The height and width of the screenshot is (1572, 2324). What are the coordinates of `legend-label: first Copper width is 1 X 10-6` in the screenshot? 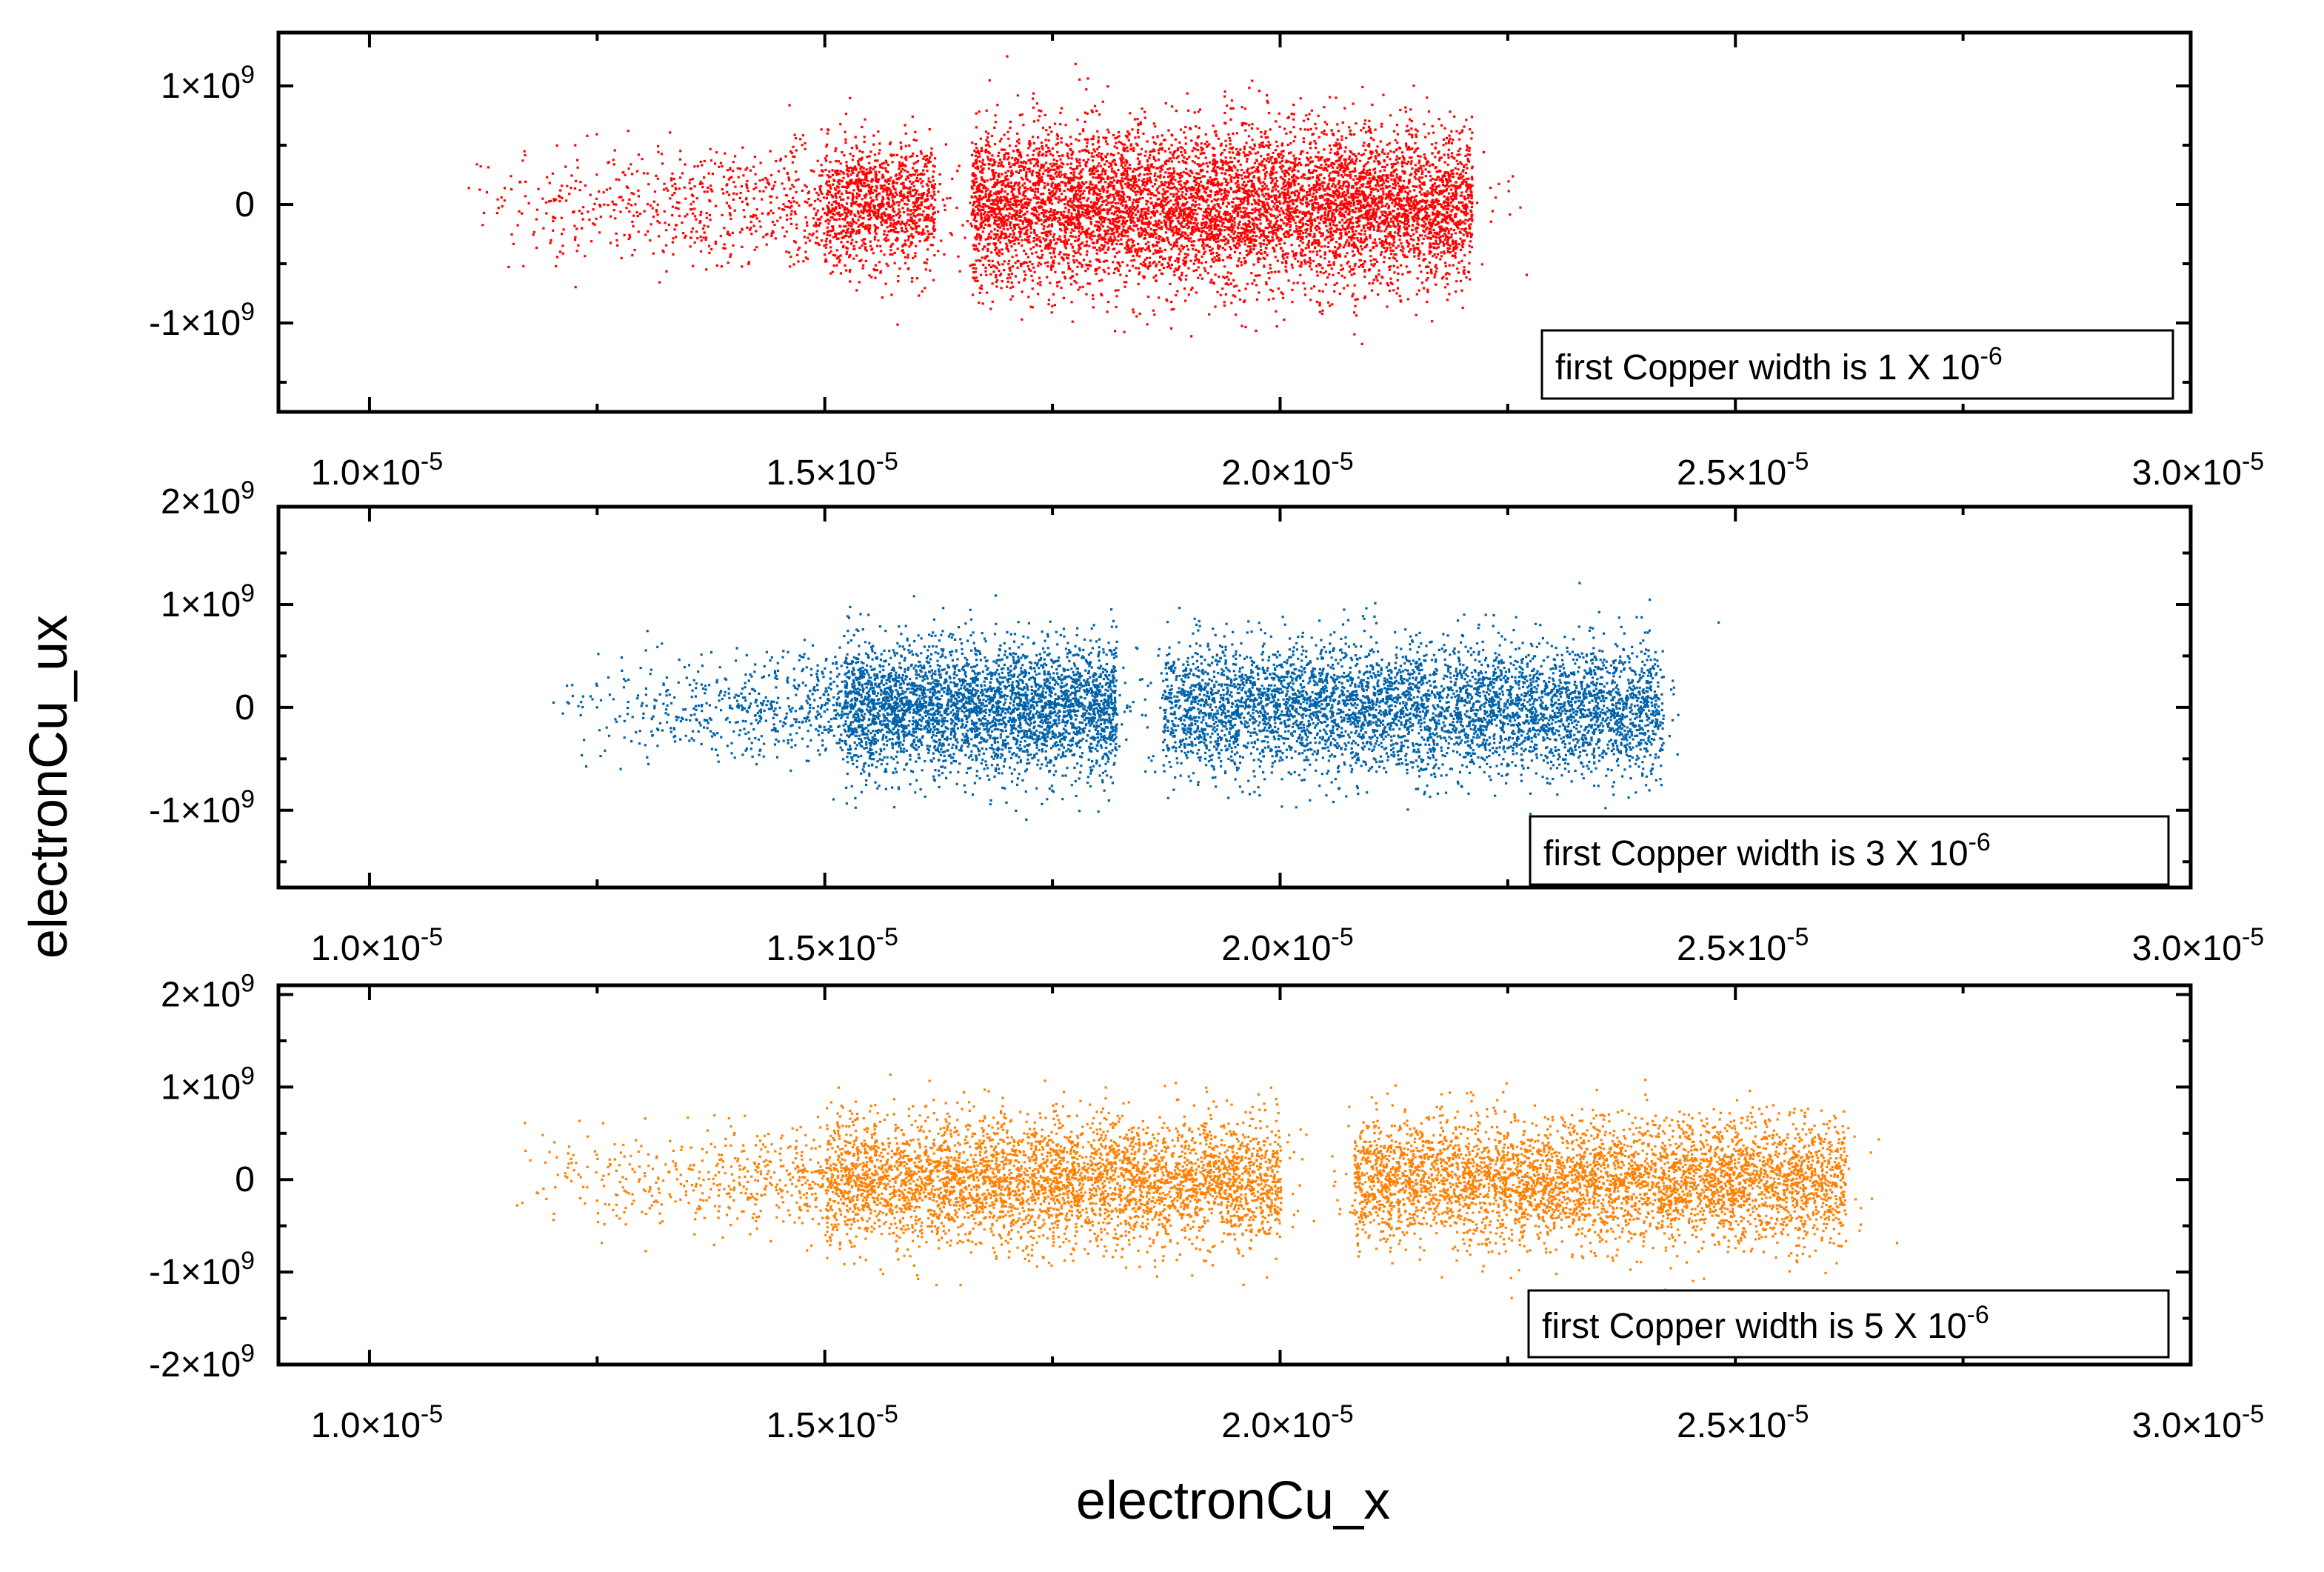 It's located at (1779, 364).